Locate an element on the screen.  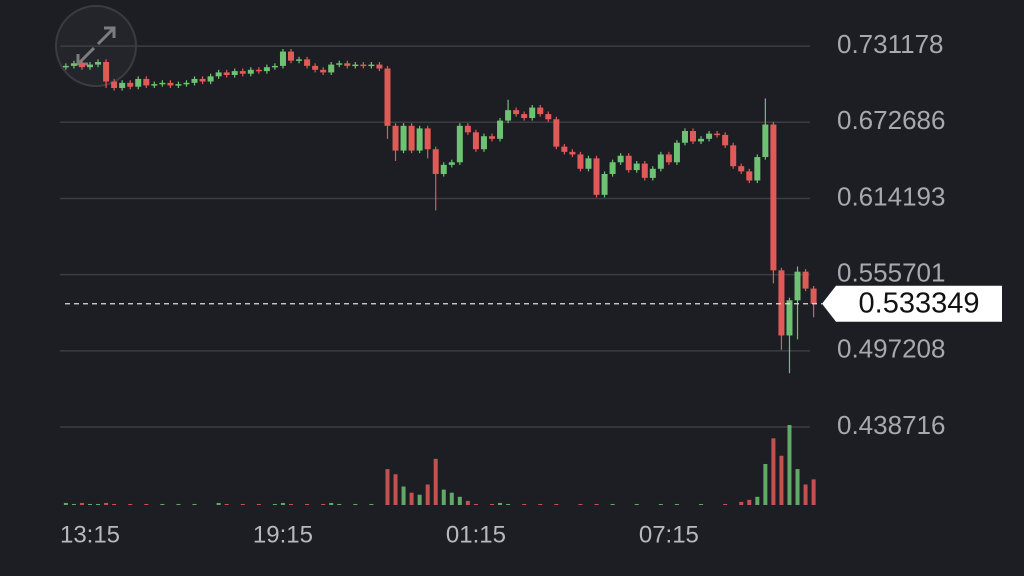
y-tick-label: 0.614193 is located at coordinates (891, 196).